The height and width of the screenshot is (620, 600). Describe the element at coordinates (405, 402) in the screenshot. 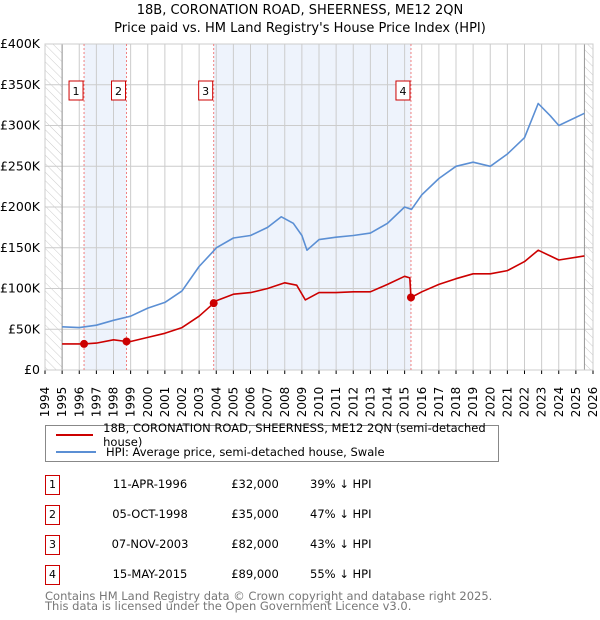

I see `x-tick-label: 2015` at that location.